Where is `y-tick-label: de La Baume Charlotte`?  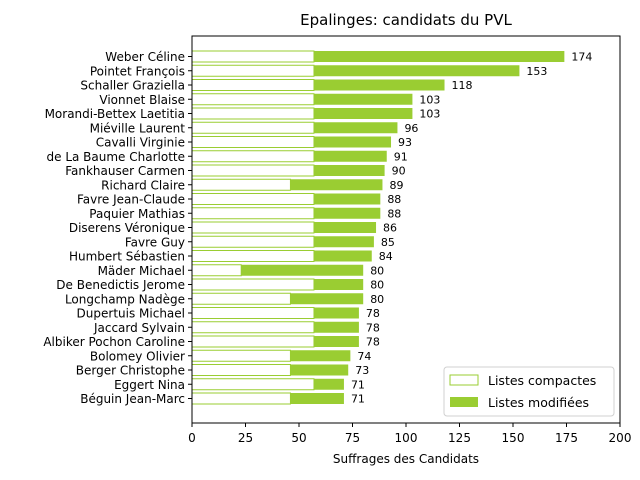
y-tick-label: de La Baume Charlotte is located at coordinates (116, 157).